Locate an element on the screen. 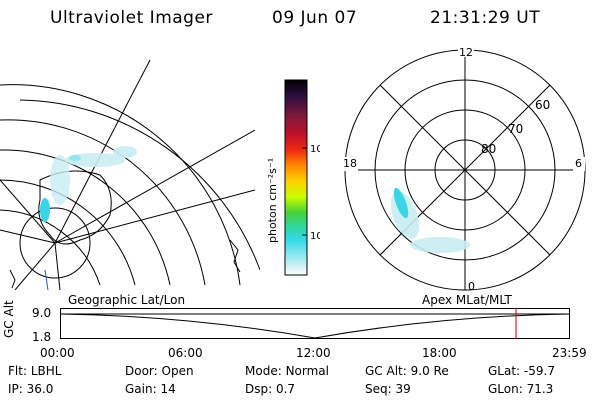 This screenshot has width=600, height=400. lat-circle is located at coordinates (55, 243).